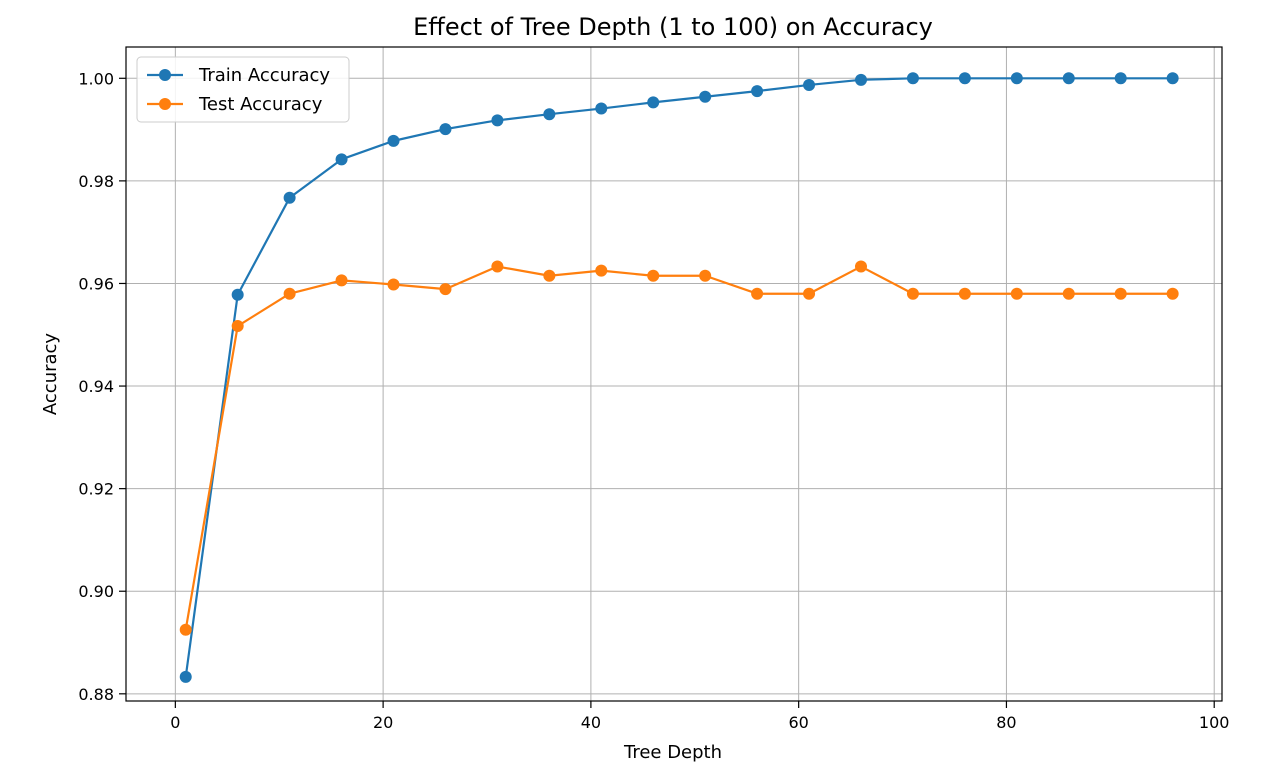 The width and height of the screenshot is (1280, 771). Describe the element at coordinates (672, 752) in the screenshot. I see `x-axis-label: Tree Depth` at that location.